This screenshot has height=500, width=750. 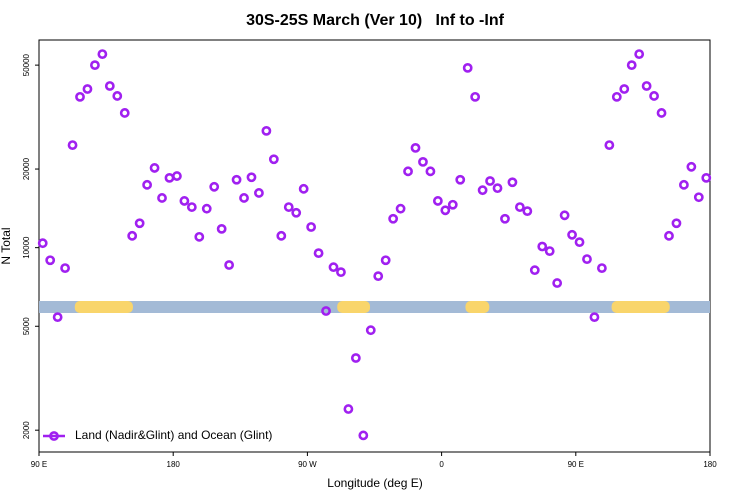 I want to click on y-tick-label: 10000, so click(x=26, y=247).